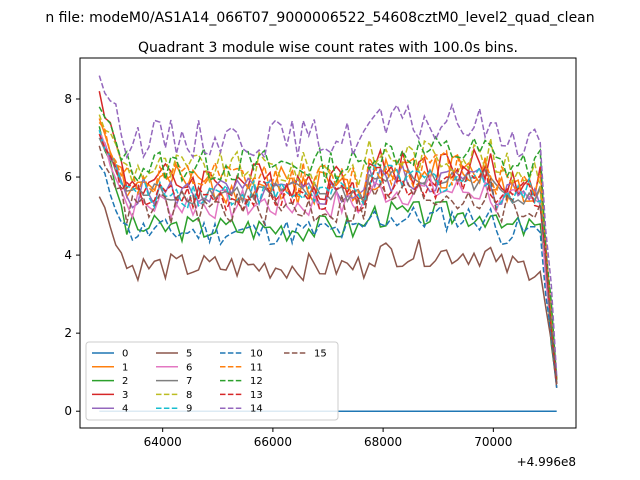 This screenshot has height=480, width=640. I want to click on legend-label-8: 8, so click(189, 395).